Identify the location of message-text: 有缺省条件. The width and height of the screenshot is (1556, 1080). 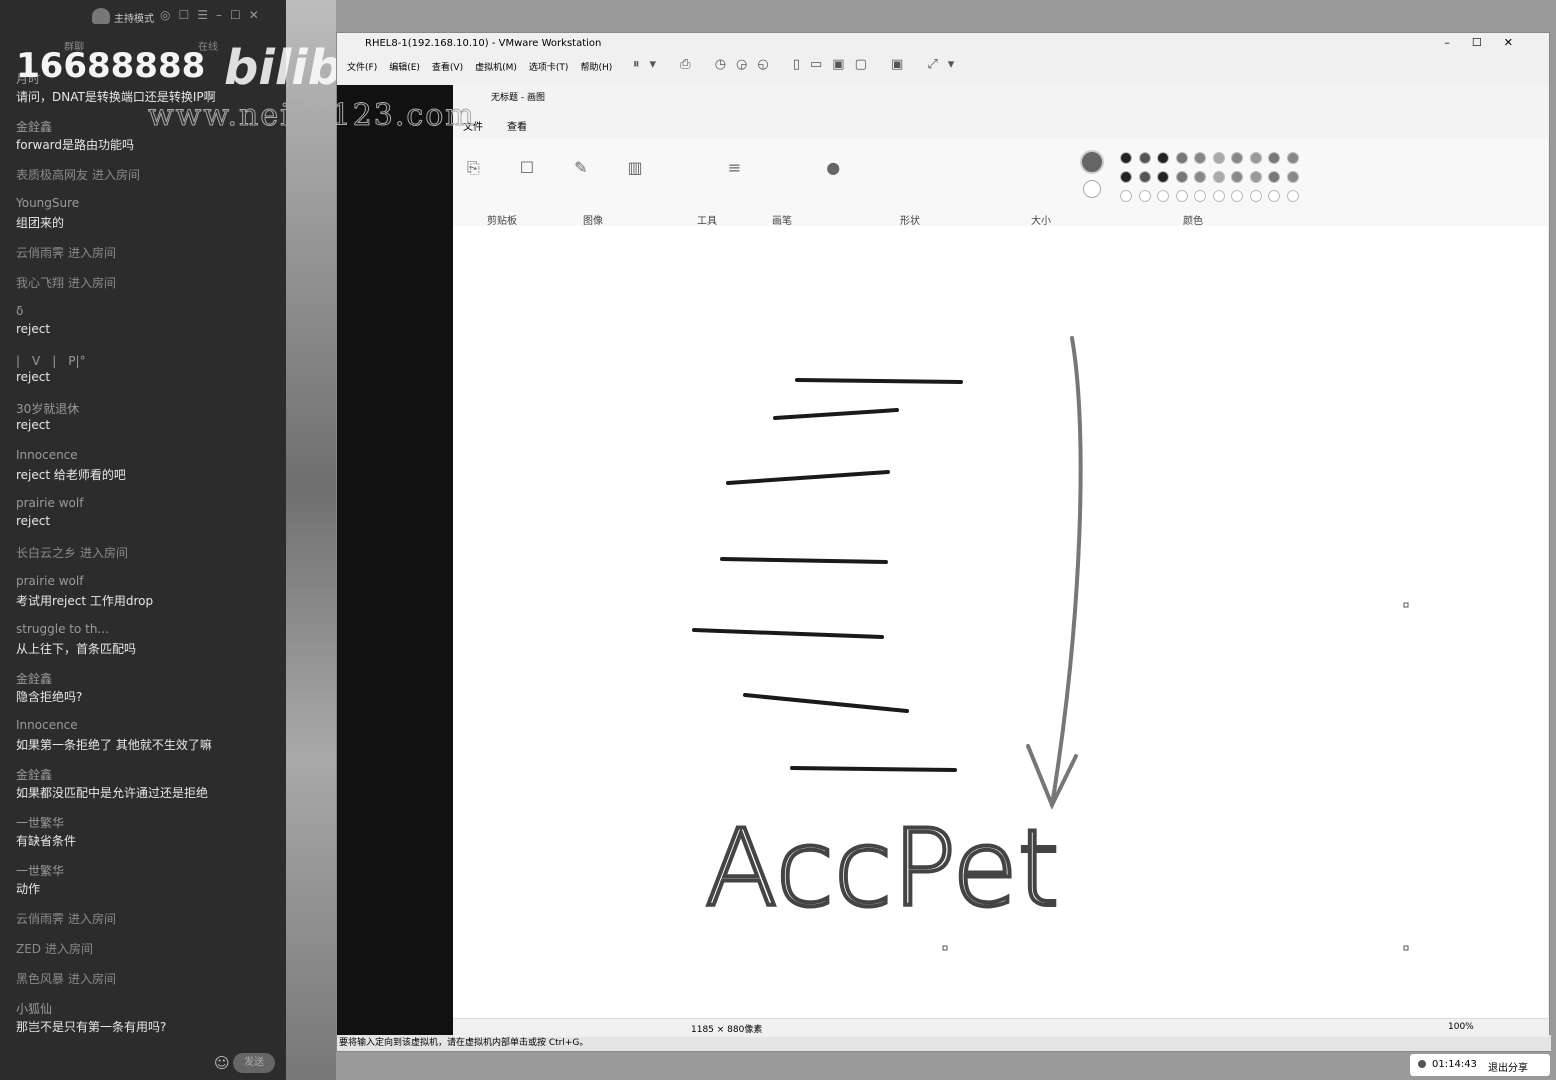
(46, 841).